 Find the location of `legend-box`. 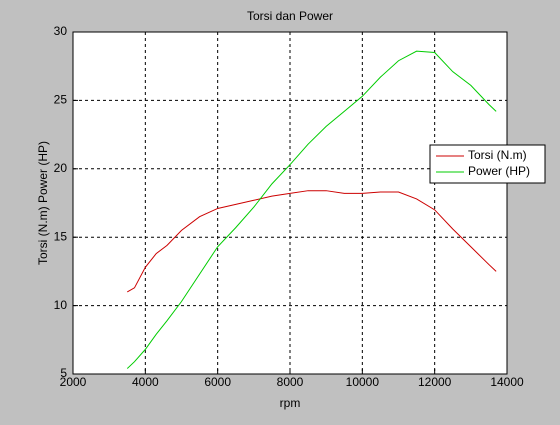

legend-box is located at coordinates (487, 164).